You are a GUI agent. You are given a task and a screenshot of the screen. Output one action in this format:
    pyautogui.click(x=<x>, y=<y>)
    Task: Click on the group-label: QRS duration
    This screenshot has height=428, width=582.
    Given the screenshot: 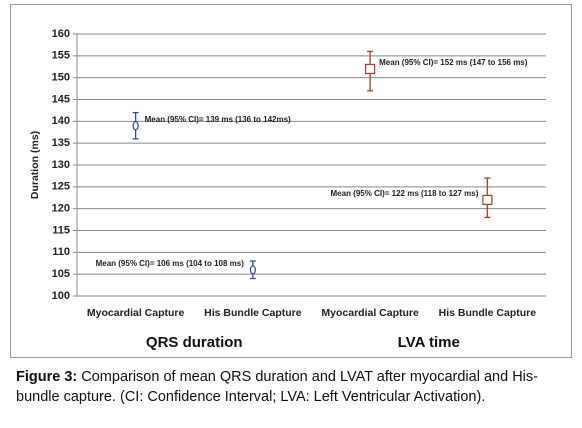 What is the action you would take?
    pyautogui.click(x=194, y=342)
    